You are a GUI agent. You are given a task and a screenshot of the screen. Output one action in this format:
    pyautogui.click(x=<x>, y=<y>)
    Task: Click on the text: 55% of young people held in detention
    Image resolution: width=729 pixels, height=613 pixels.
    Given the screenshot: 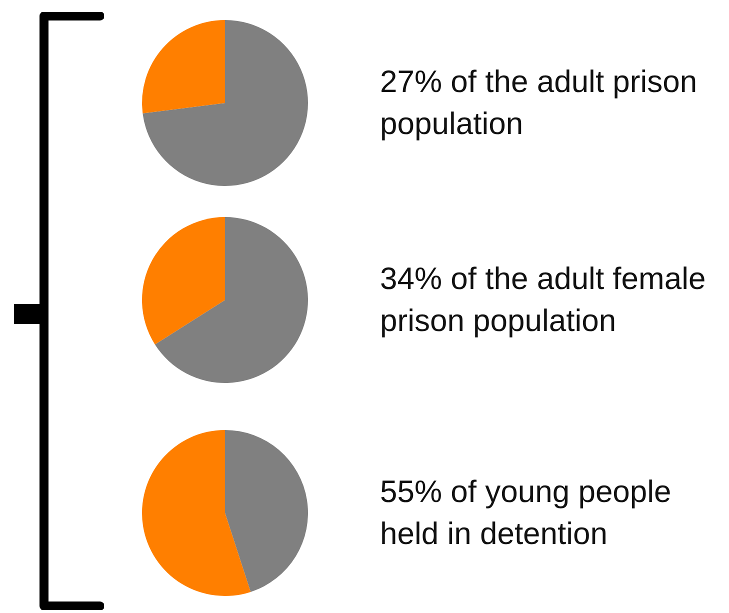 What is the action you would take?
    pyautogui.click(x=526, y=513)
    